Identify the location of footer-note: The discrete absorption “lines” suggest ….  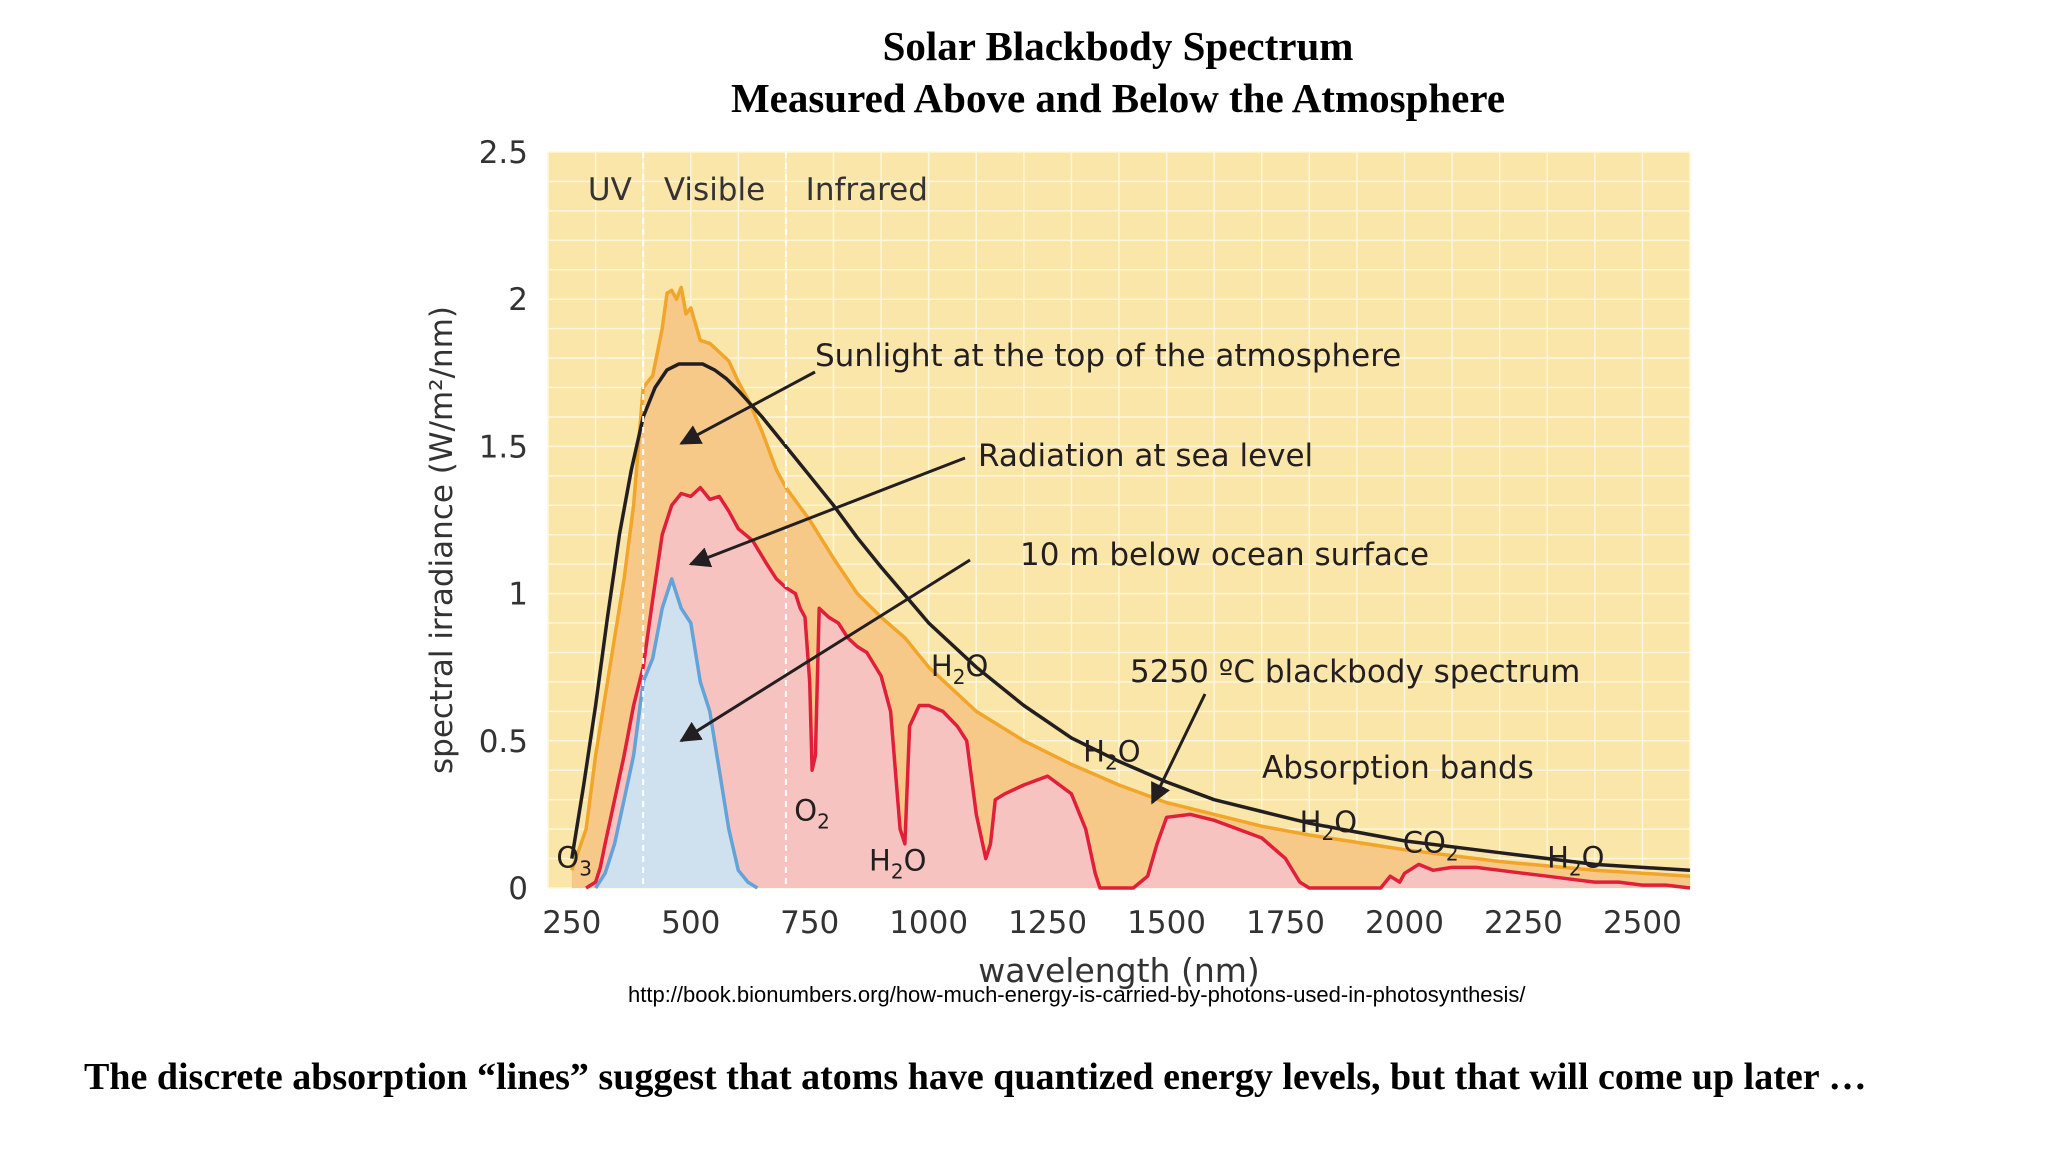
(975, 1077).